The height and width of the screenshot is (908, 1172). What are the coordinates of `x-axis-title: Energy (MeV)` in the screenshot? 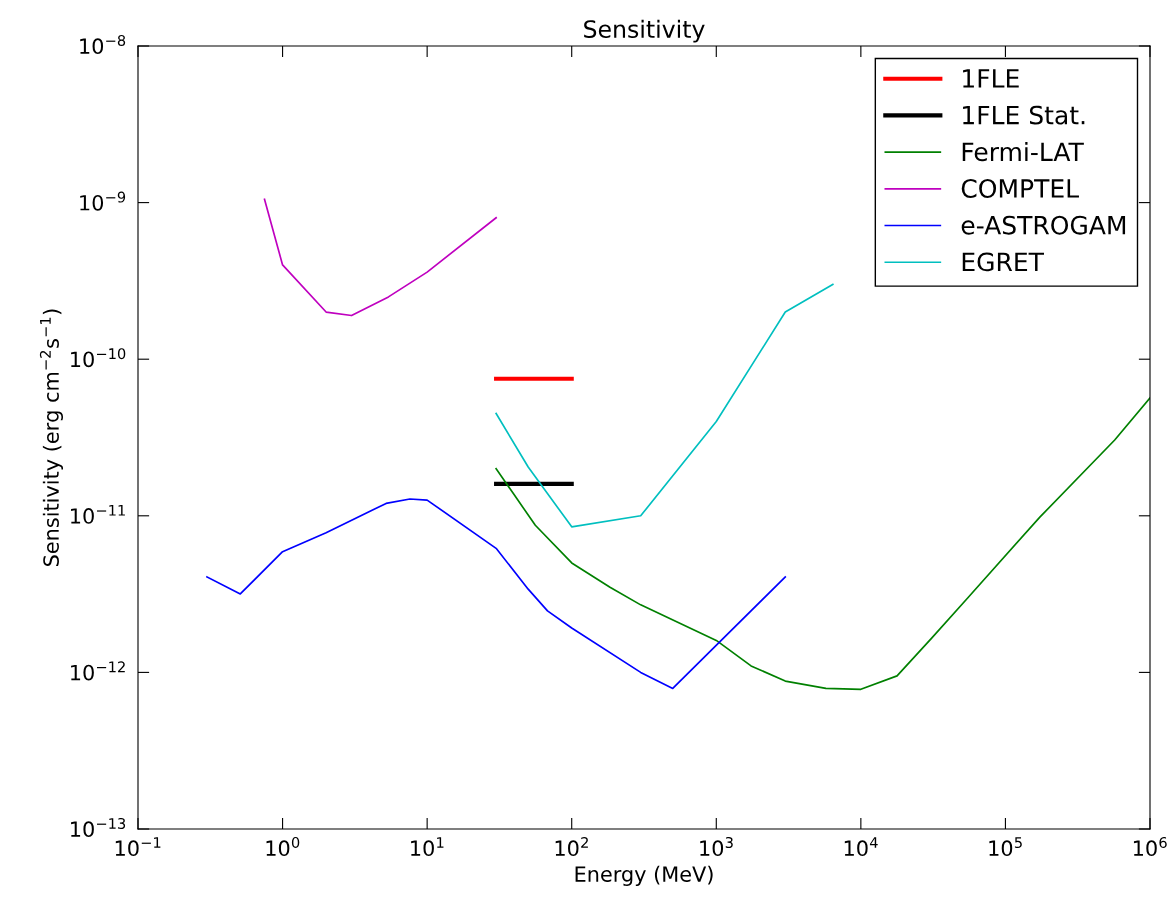 It's located at (644, 875).